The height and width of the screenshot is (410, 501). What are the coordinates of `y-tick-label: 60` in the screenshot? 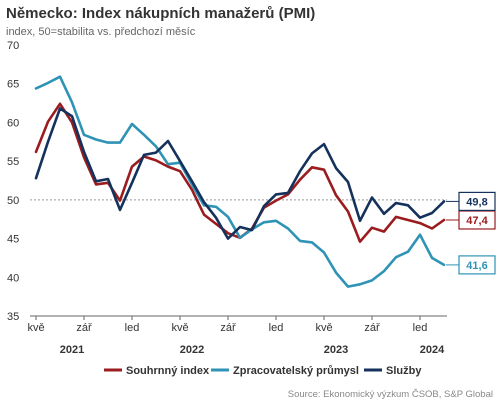 It's located at (13, 123).